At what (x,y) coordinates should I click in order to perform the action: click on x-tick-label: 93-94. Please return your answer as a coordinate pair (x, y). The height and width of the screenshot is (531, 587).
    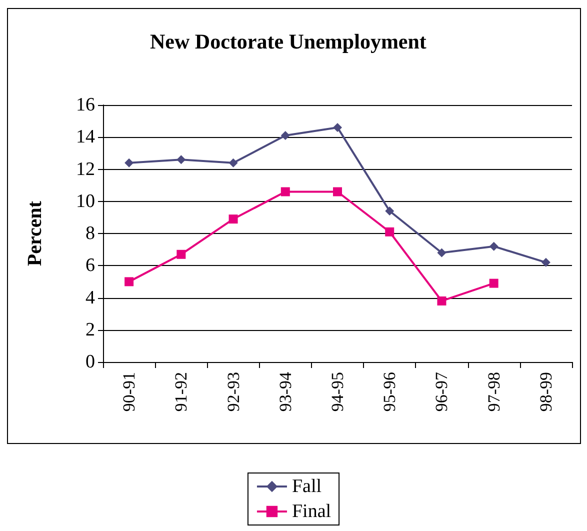
    Looking at the image, I should click on (285, 392).